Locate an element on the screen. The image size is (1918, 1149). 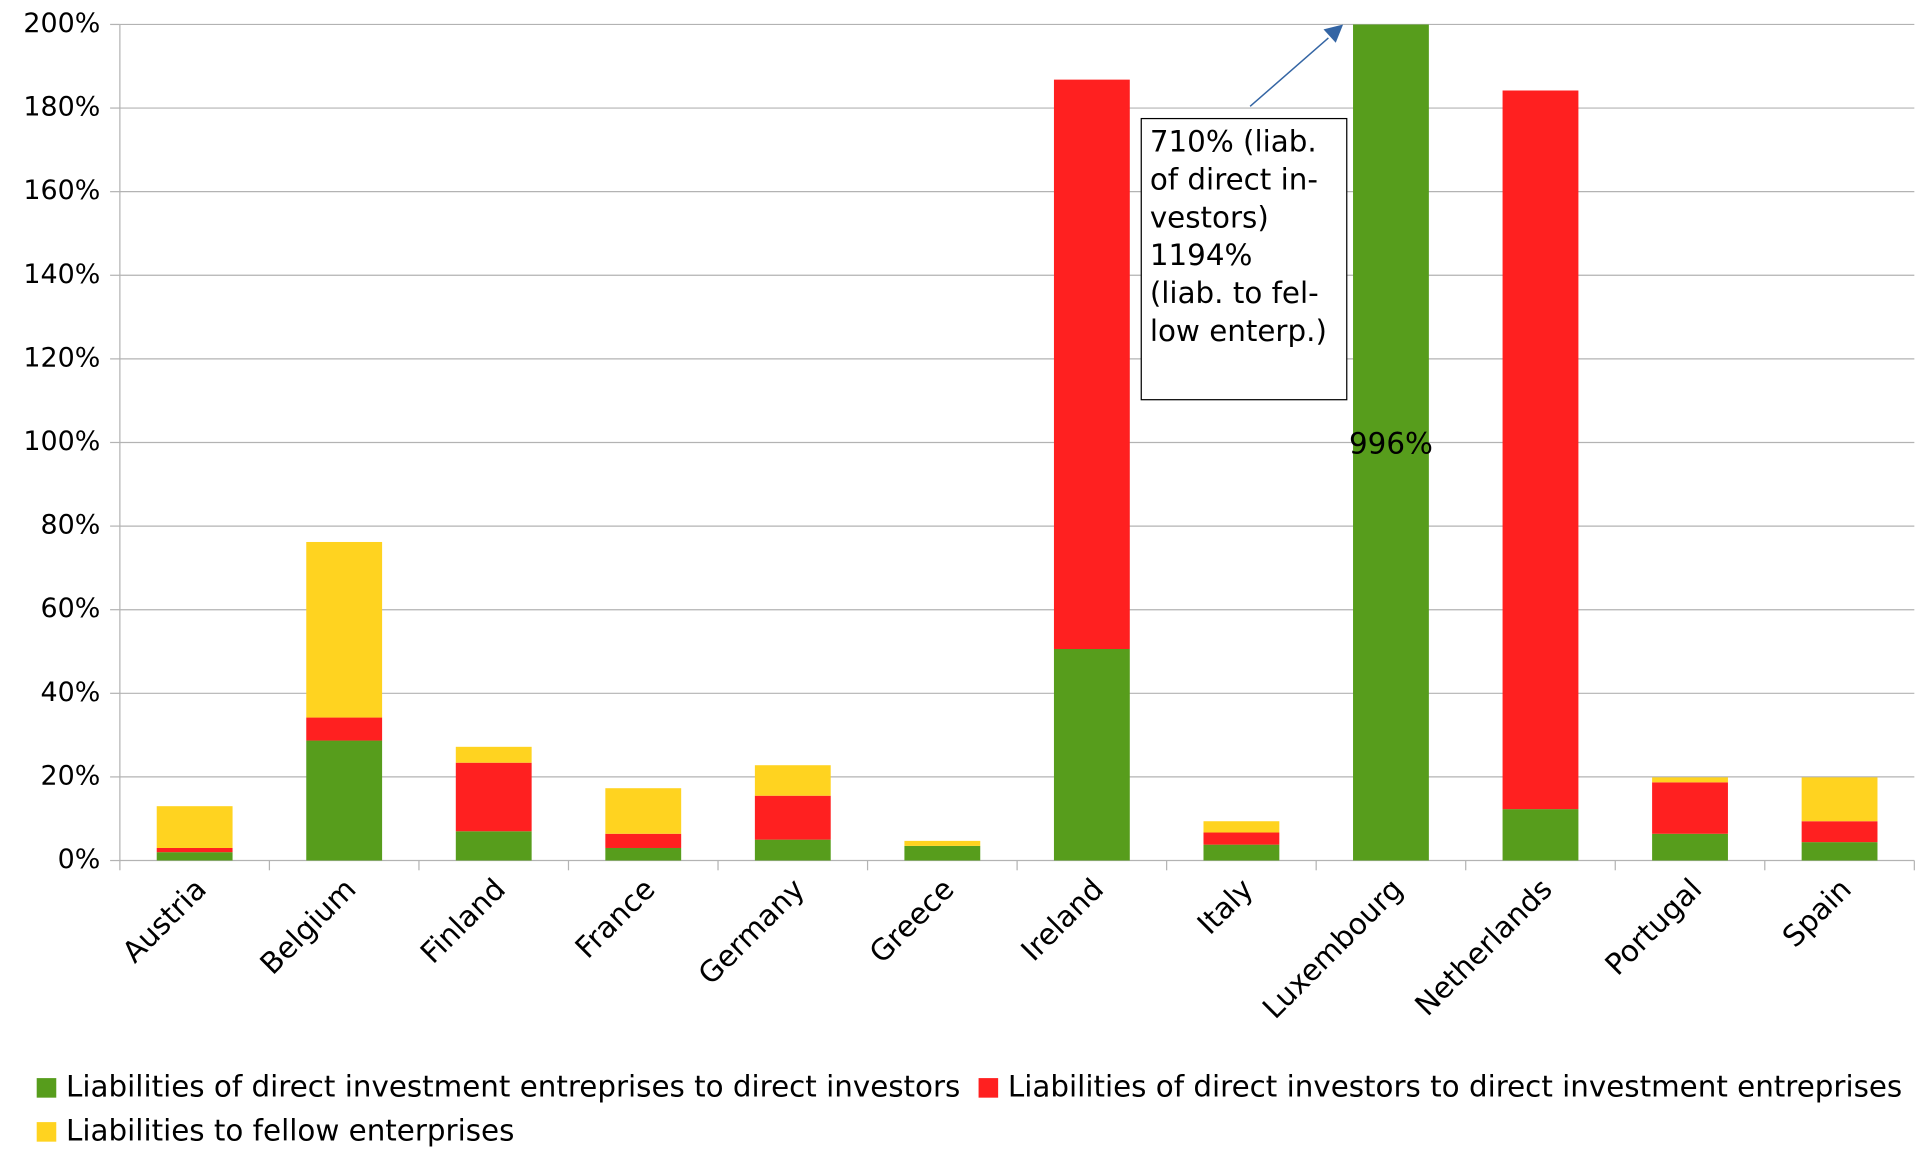
x-tick-label: Greece is located at coordinates (912, 921).